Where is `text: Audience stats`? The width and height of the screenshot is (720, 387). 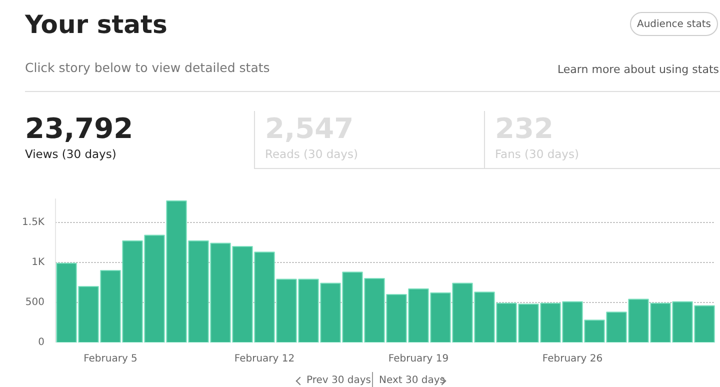
text: Audience stats is located at coordinates (674, 24).